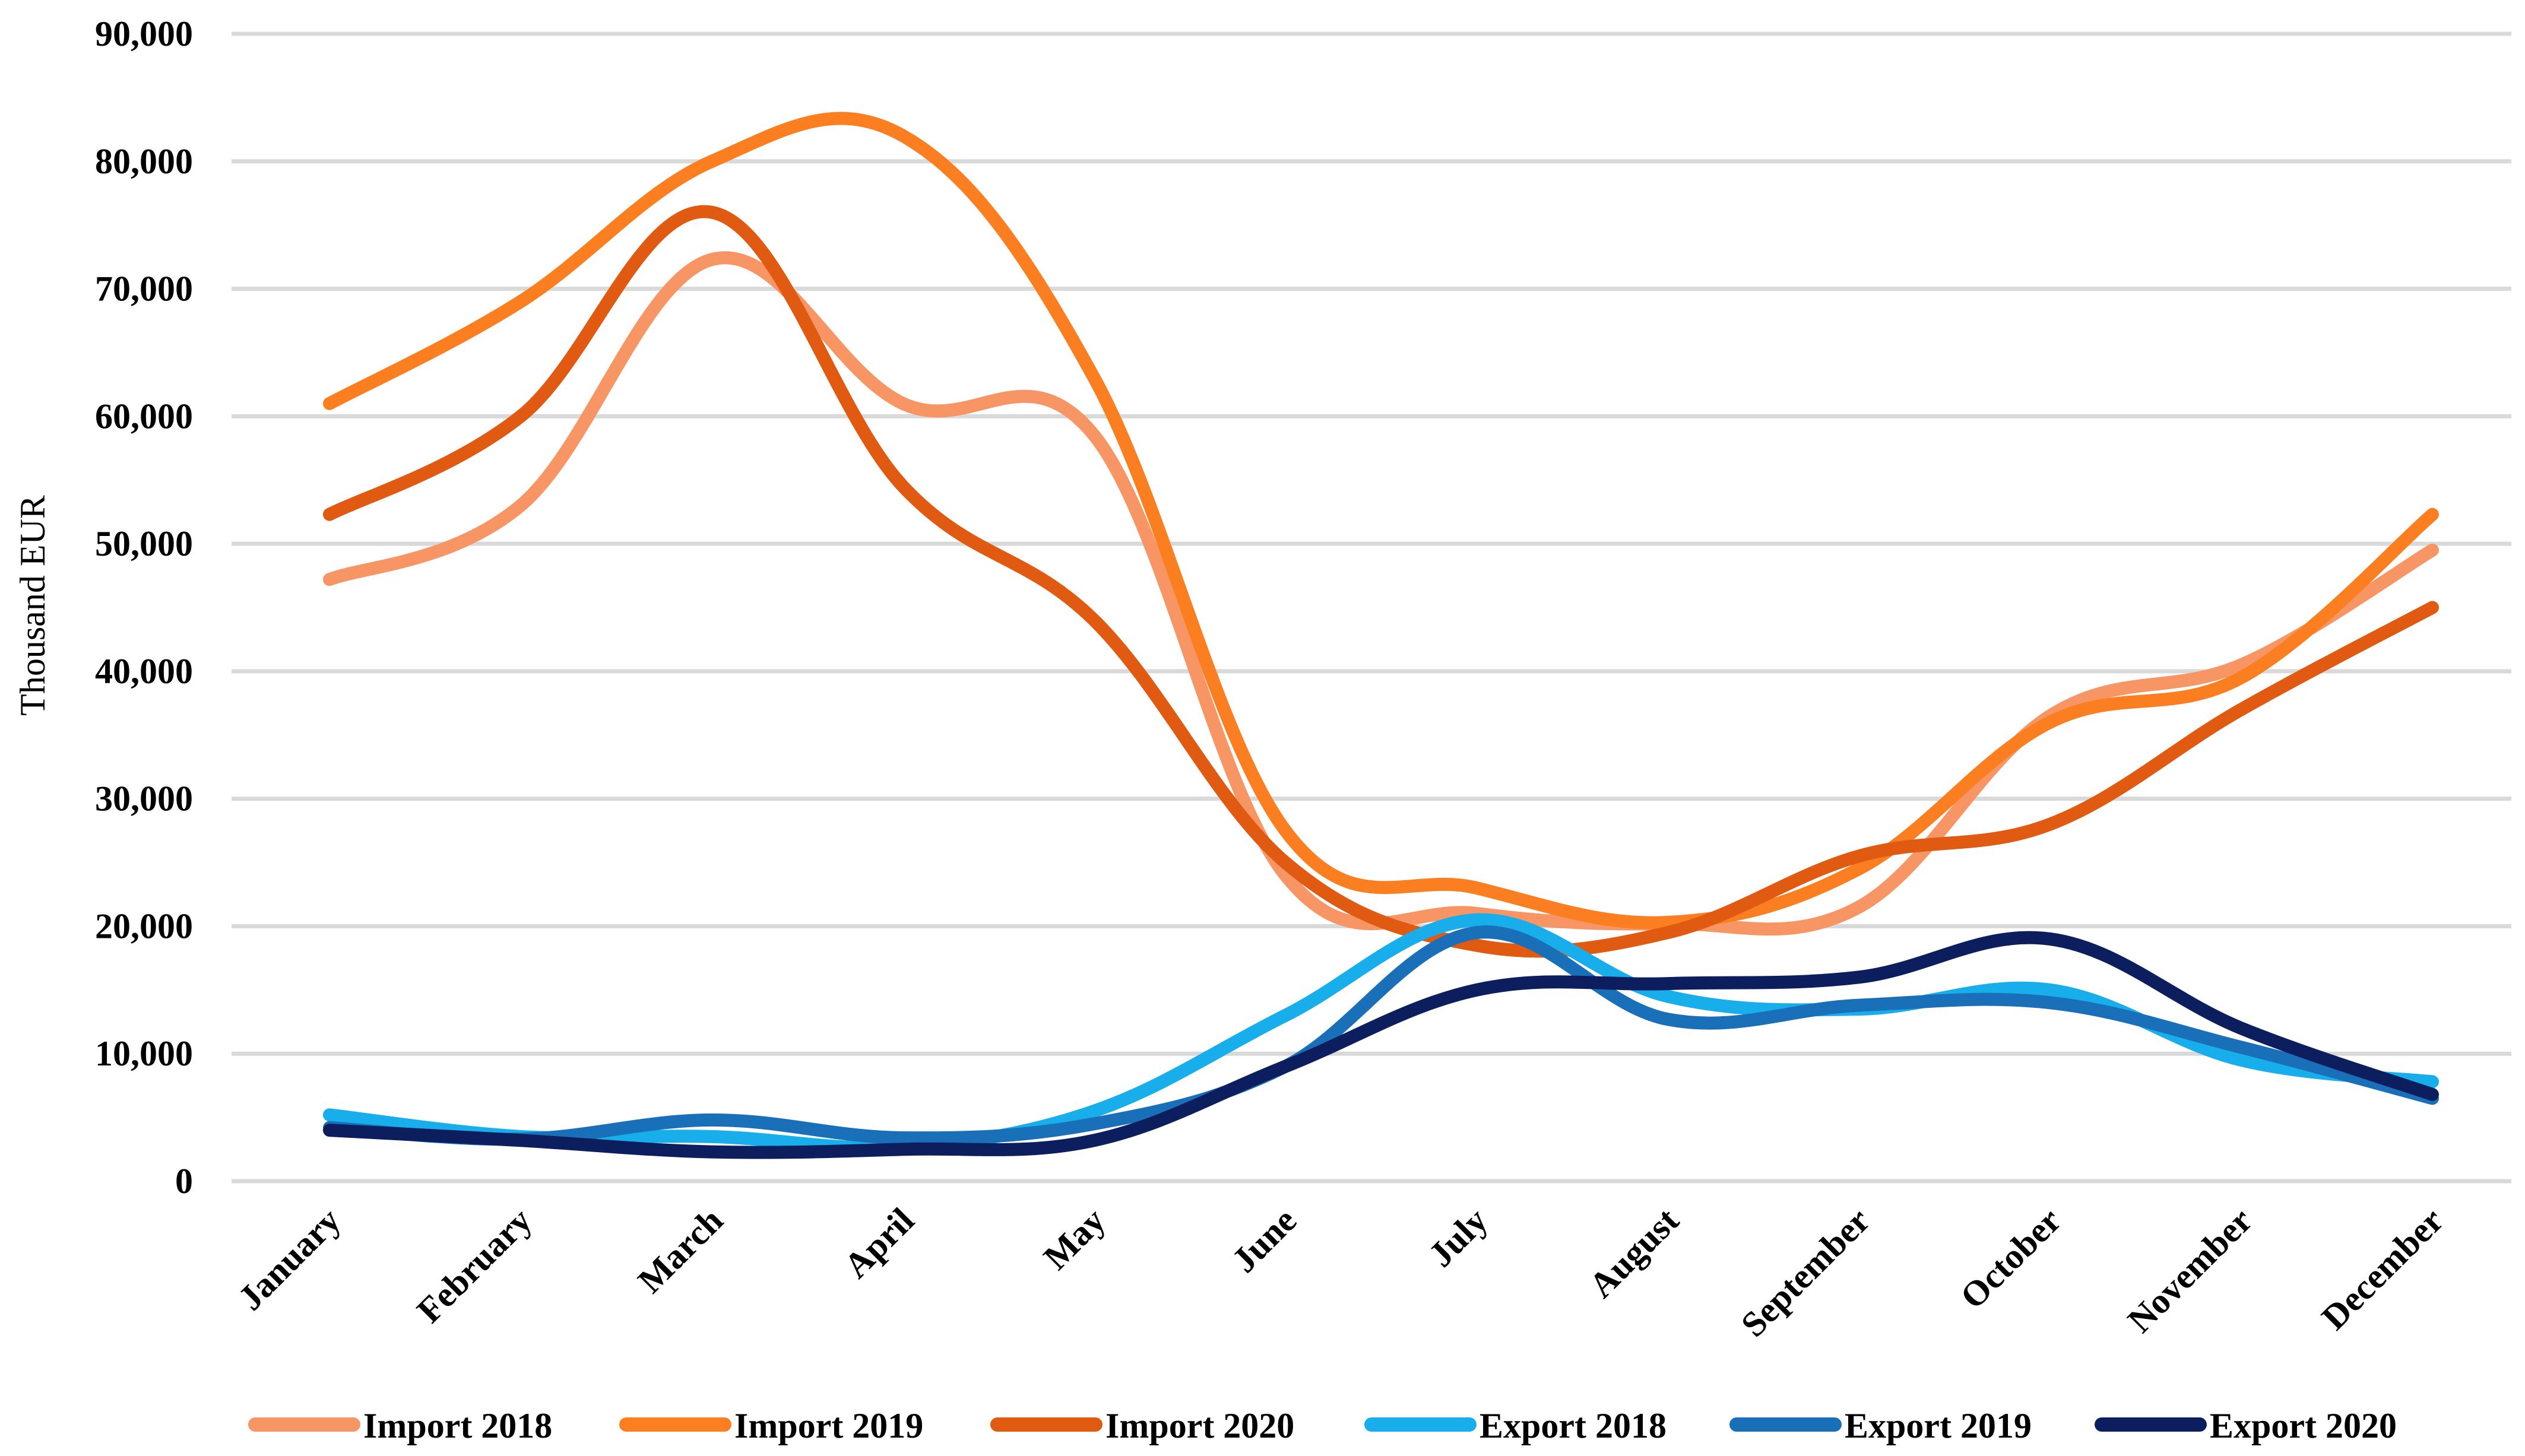 The width and height of the screenshot is (2525, 1456). I want to click on y-tick-label: 70,000, so click(144, 289).